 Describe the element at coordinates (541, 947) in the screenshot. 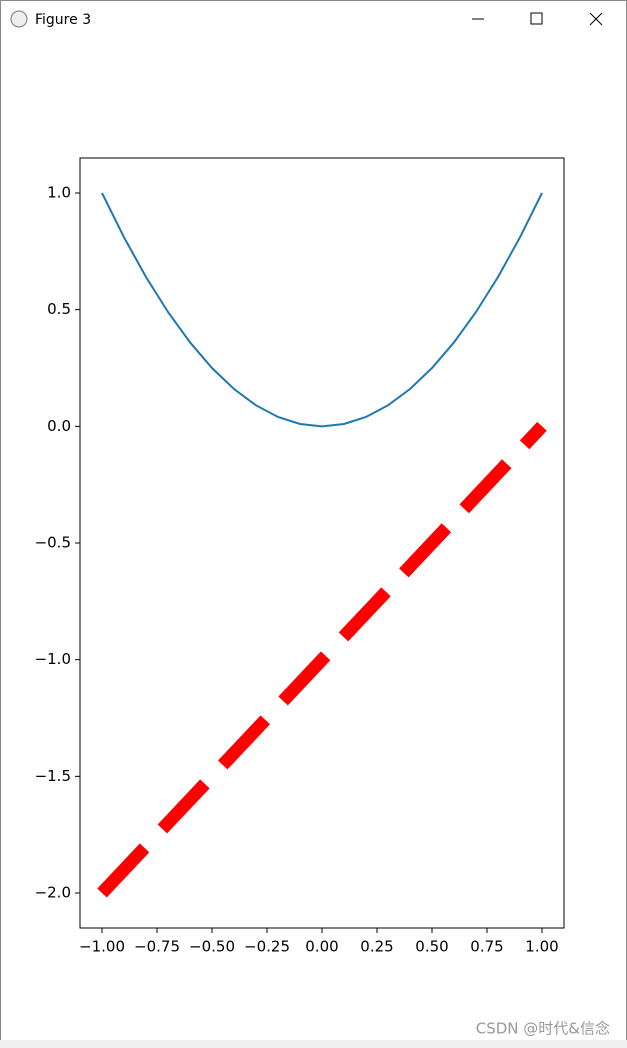

I see `x-tick-label: 1.00` at that location.